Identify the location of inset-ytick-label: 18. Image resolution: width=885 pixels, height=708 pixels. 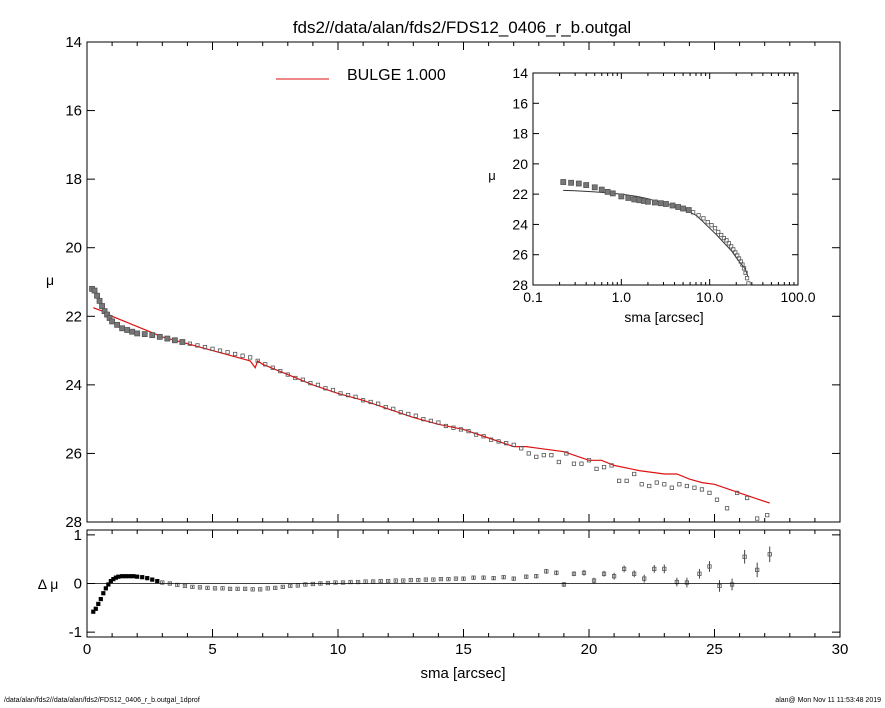
(520, 134).